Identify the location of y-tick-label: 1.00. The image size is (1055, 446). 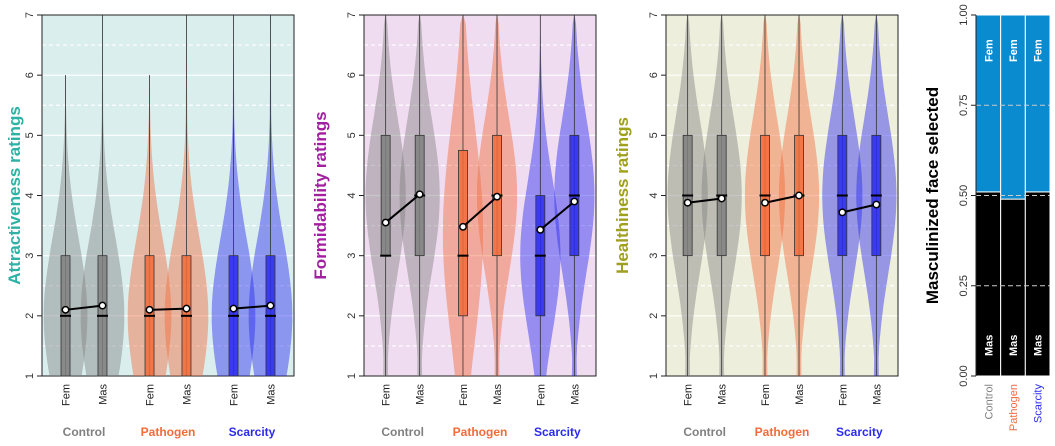
(964, 14).